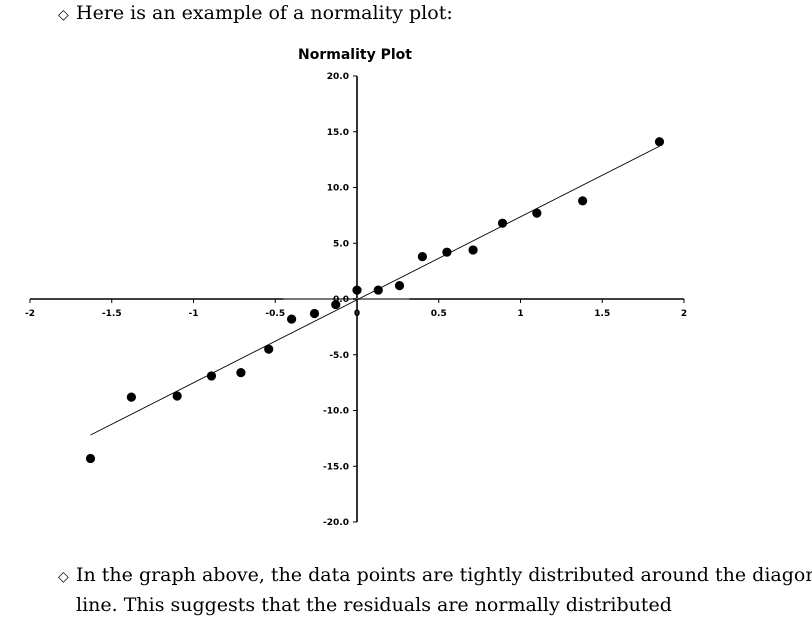  I want to click on x-tick-label: 2, so click(684, 314).